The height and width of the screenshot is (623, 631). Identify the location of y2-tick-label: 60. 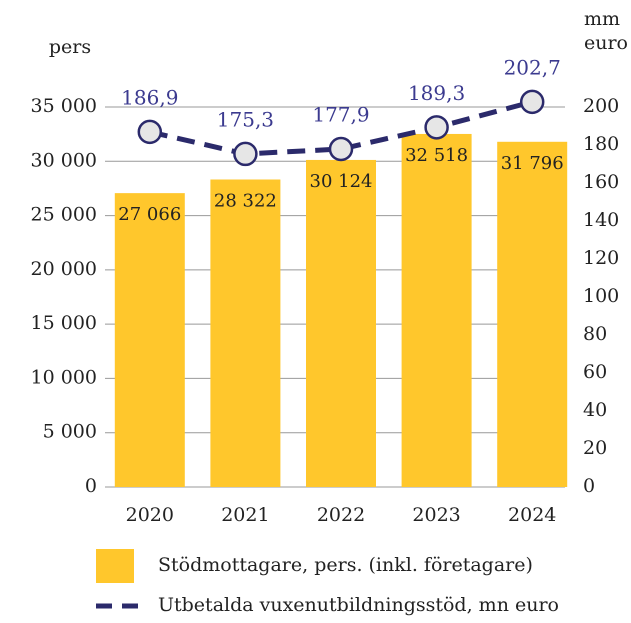
(595, 372).